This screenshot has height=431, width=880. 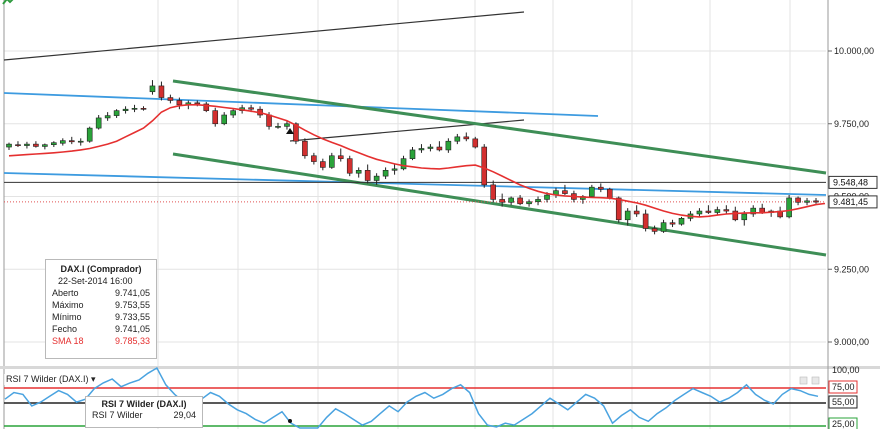 What do you see at coordinates (9, 3) in the screenshot?
I see `chart-icon` at bounding box center [9, 3].